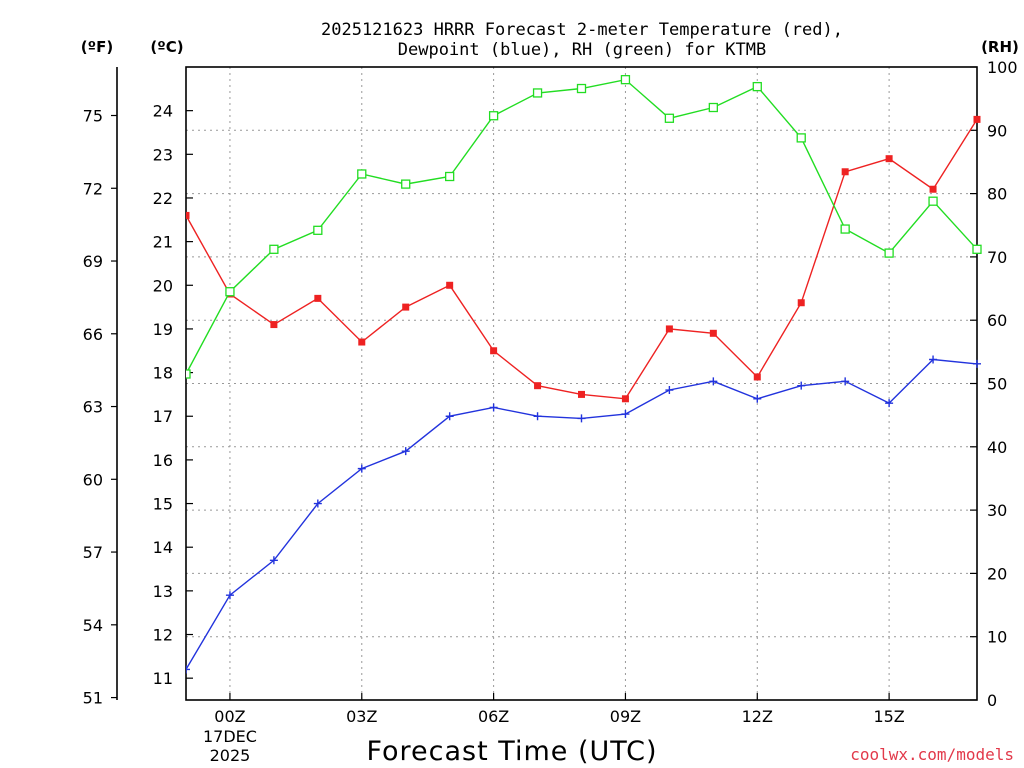 Image resolution: width=1024 pixels, height=768 pixels. Describe the element at coordinates (511, 751) in the screenshot. I see `x-axis-label: Forecast Time (UTC)` at that location.